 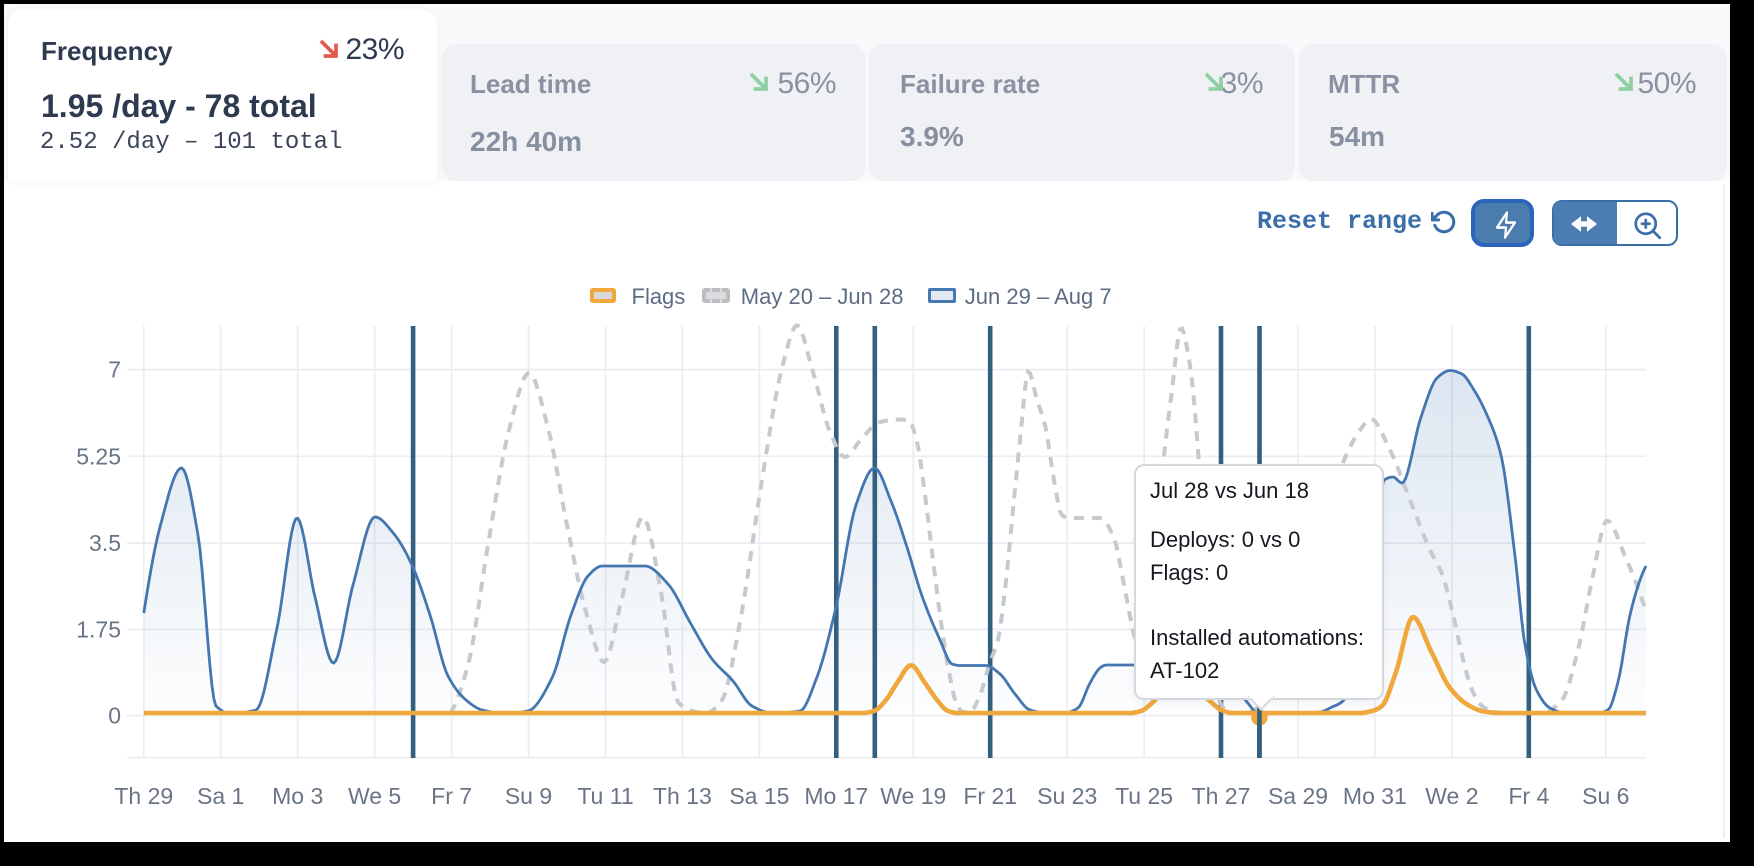 What do you see at coordinates (990, 796) in the screenshot?
I see `svg-text: Fr 21` at bounding box center [990, 796].